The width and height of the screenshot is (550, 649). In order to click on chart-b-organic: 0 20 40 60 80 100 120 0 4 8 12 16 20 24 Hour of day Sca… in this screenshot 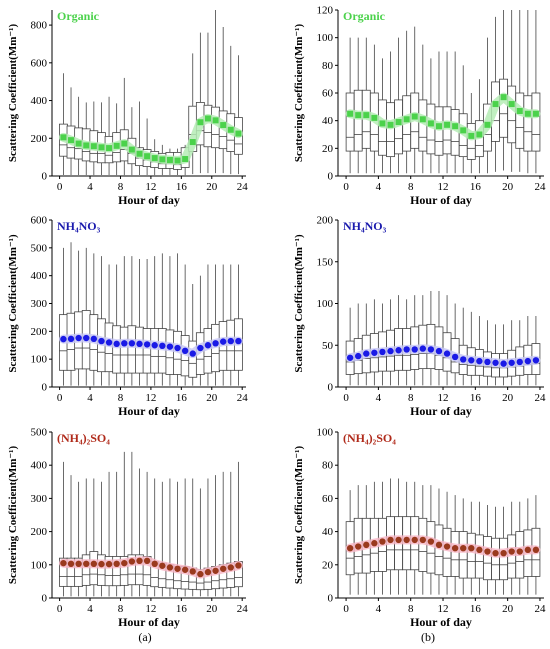, I will do `click(419, 106)`.